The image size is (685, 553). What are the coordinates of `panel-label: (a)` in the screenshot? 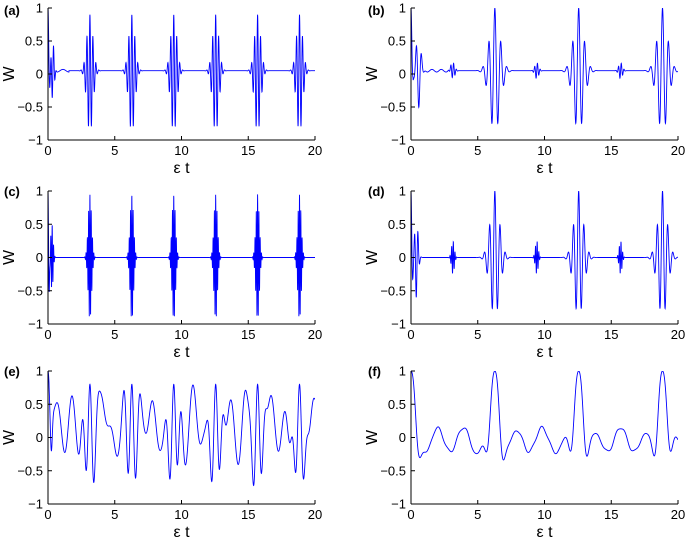 It's located at (12, 10).